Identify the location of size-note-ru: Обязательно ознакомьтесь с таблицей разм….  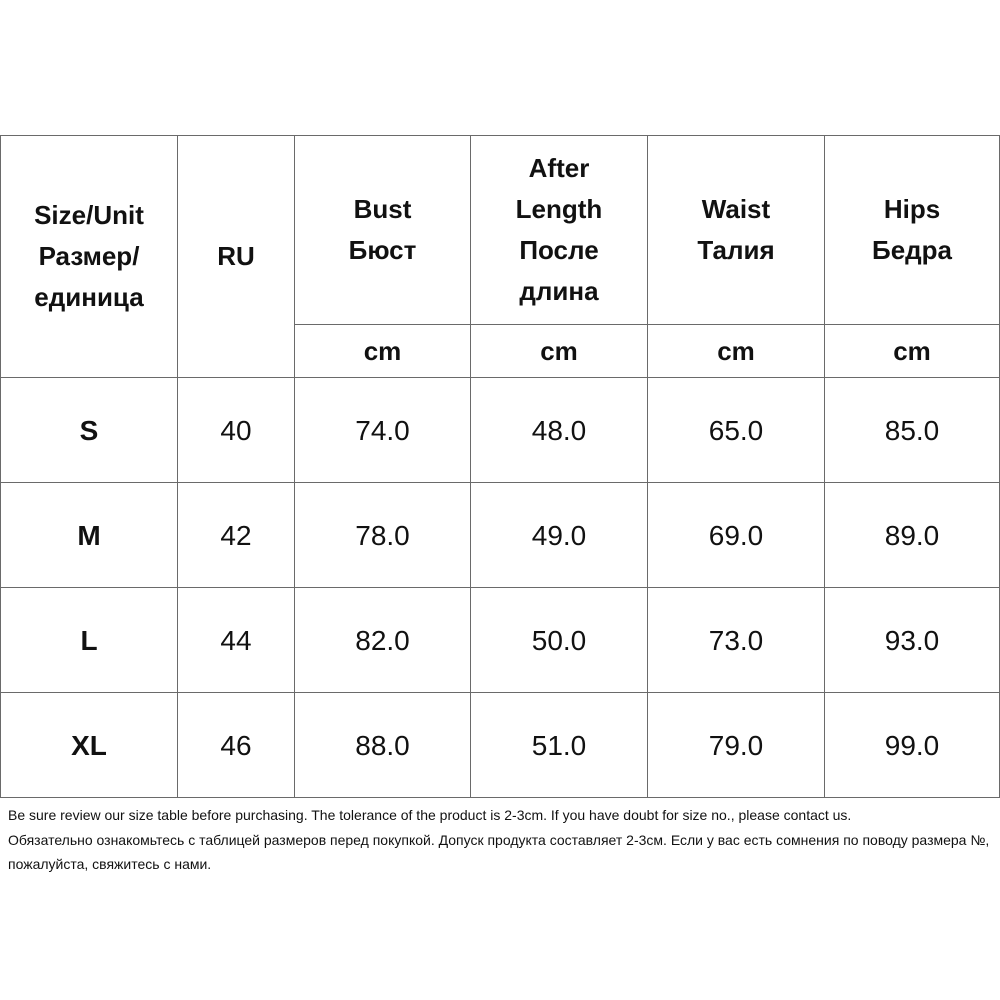
(499, 852).